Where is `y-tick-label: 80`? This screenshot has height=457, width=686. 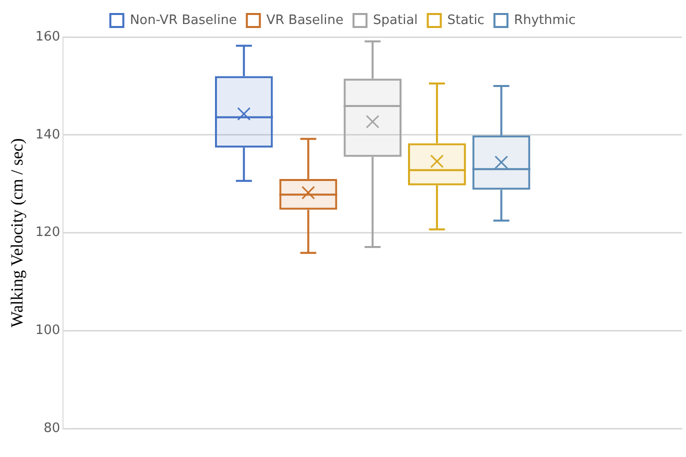 y-tick-label: 80 is located at coordinates (52, 428).